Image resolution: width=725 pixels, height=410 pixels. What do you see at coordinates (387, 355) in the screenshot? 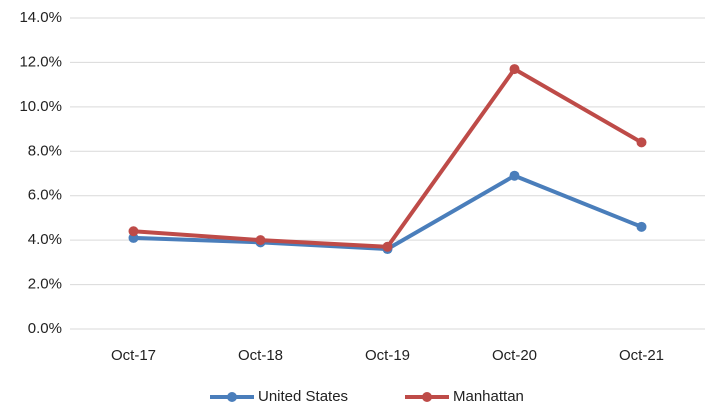
I see `x-tick-label: Oct-19` at bounding box center [387, 355].